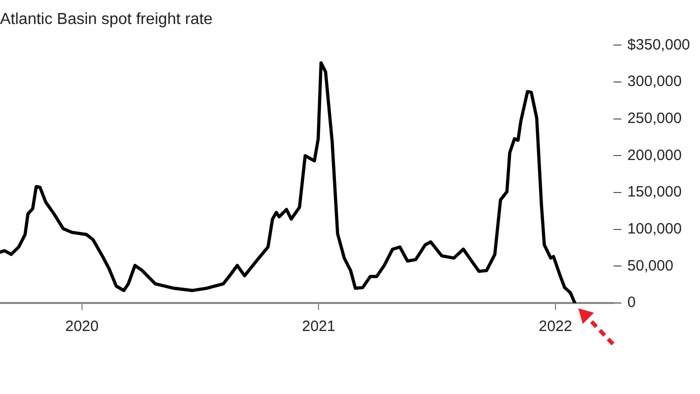 The height and width of the screenshot is (394, 700). Describe the element at coordinates (654, 118) in the screenshot. I see `y-tick-label: 250,000` at that location.